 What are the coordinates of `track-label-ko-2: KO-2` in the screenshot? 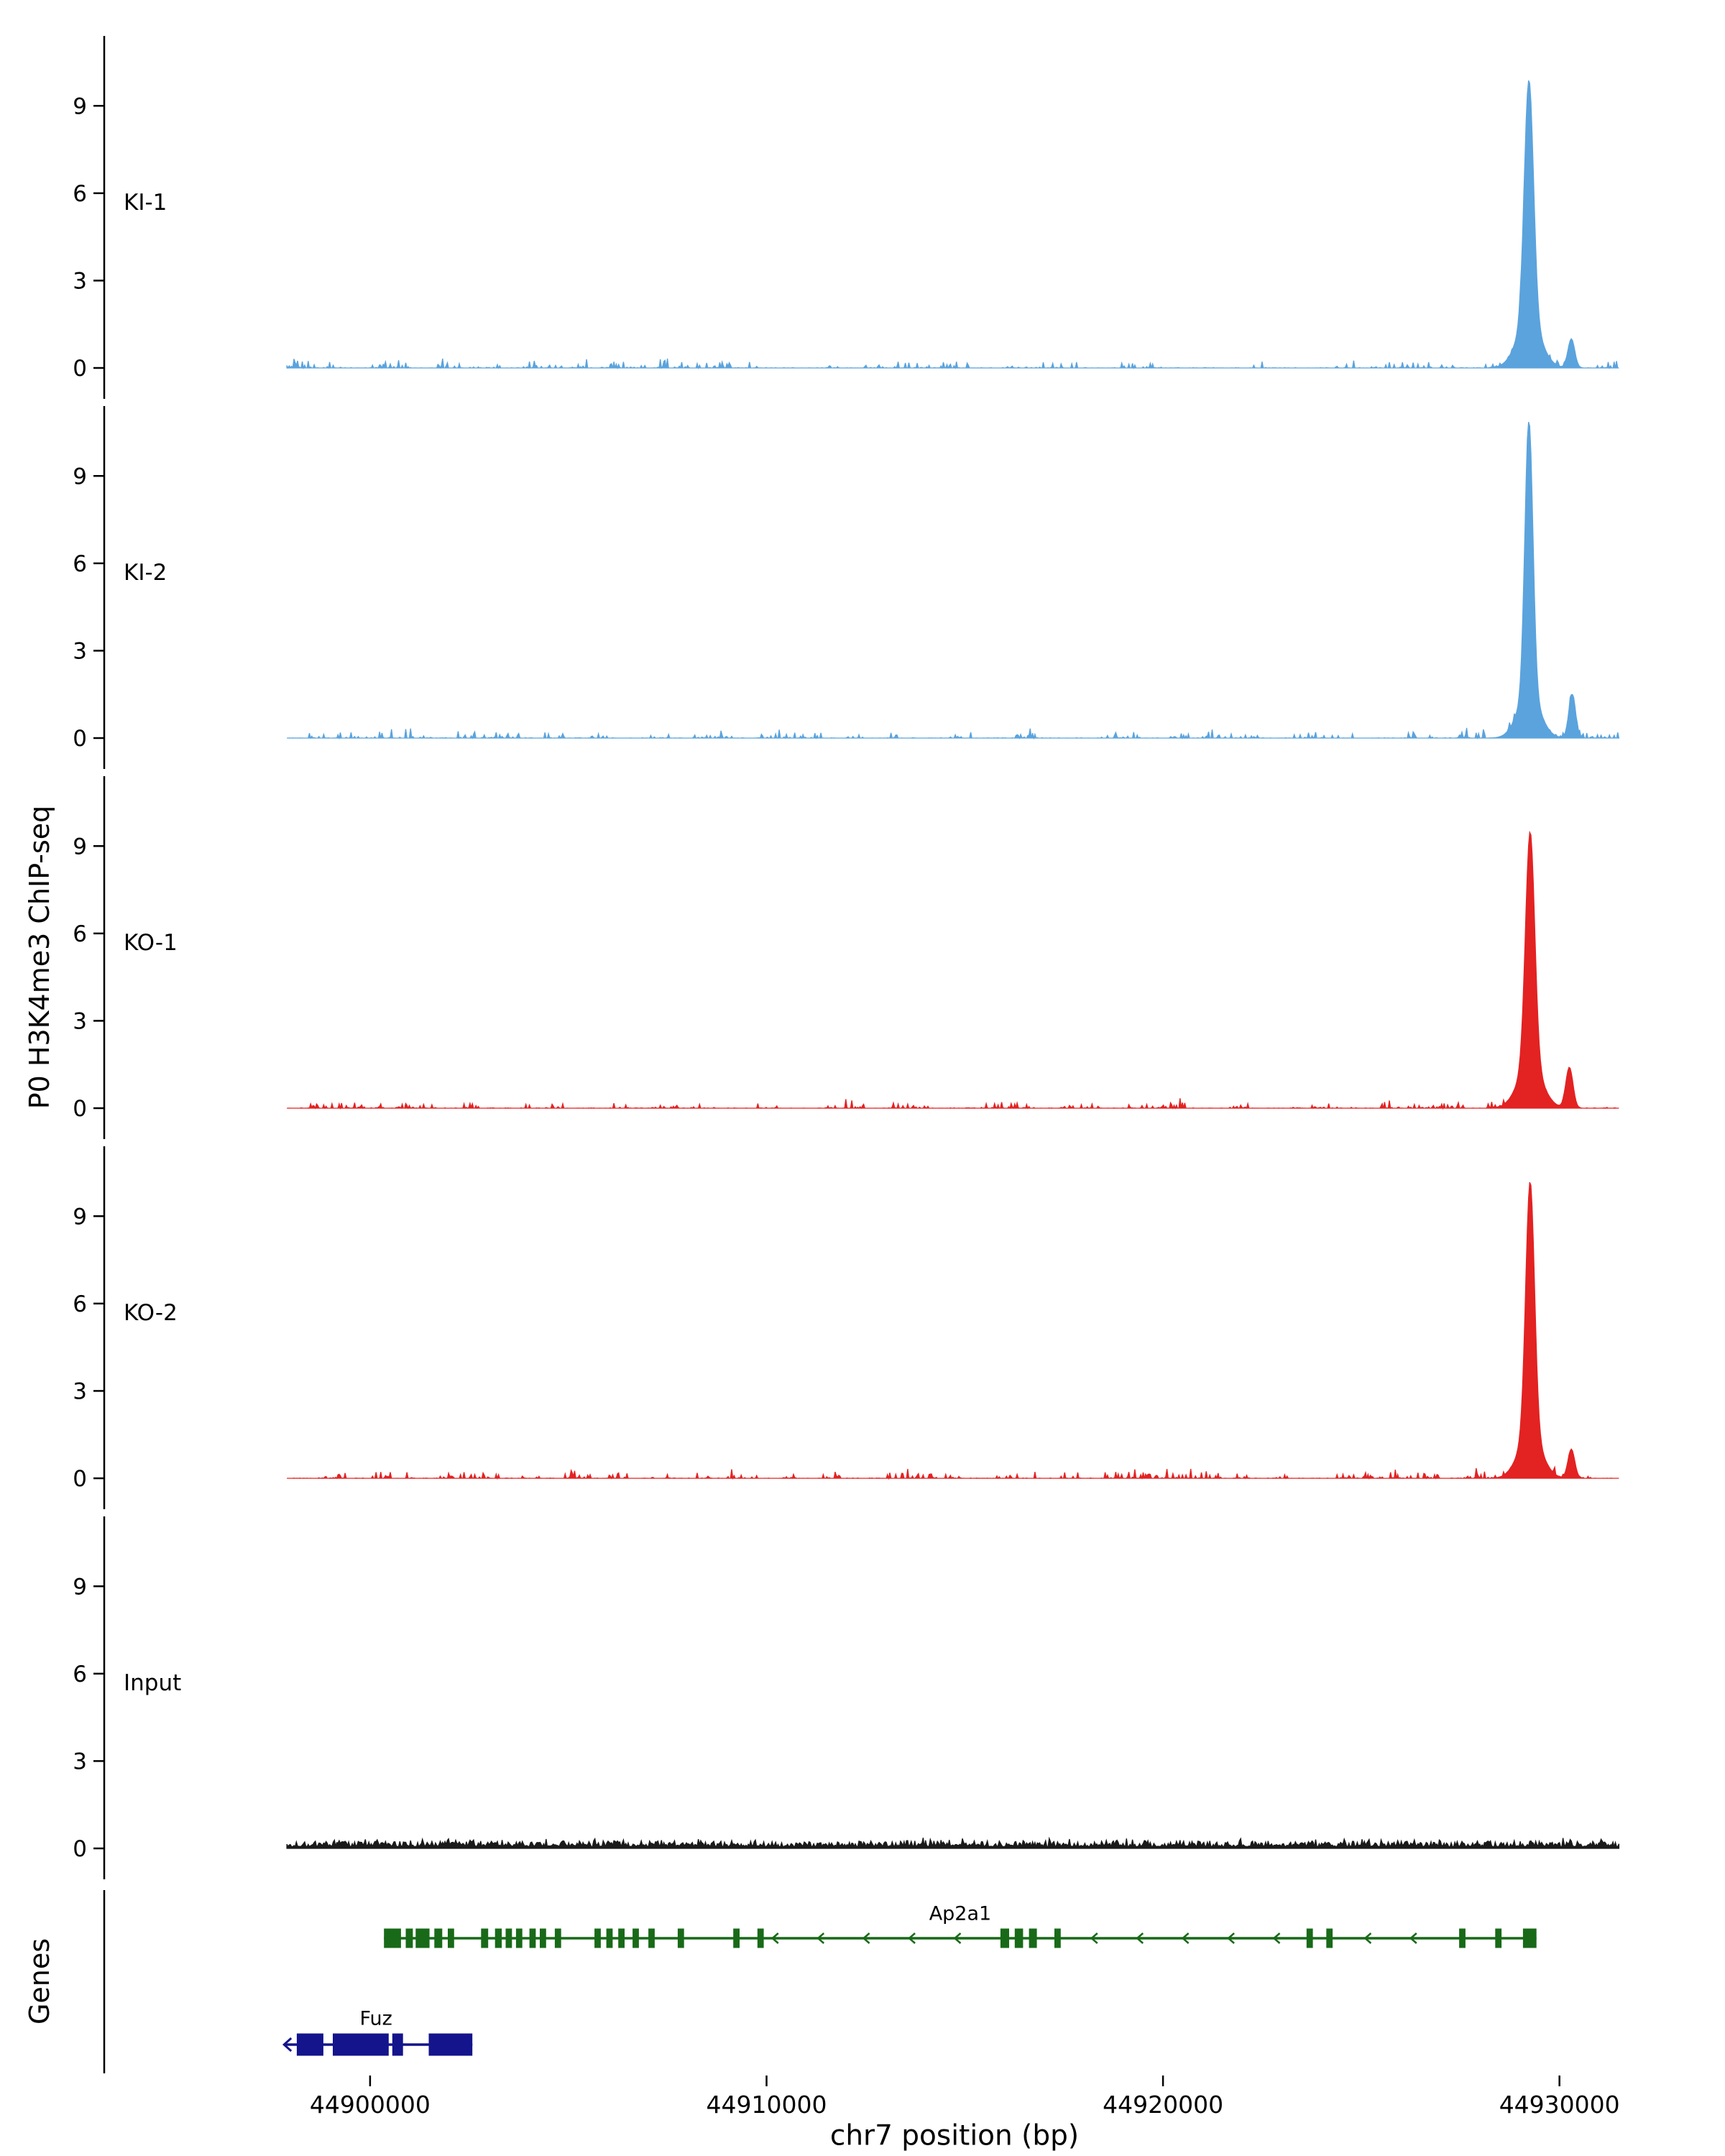 It's located at (151, 1313).